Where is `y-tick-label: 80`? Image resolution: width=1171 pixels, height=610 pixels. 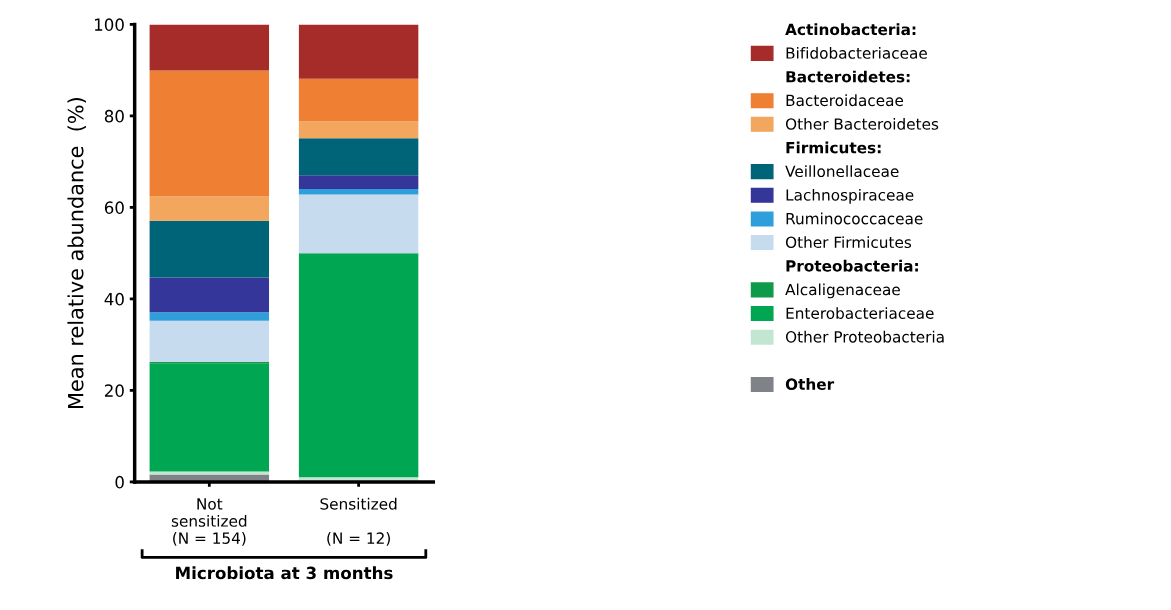 y-tick-label: 80 is located at coordinates (114, 116).